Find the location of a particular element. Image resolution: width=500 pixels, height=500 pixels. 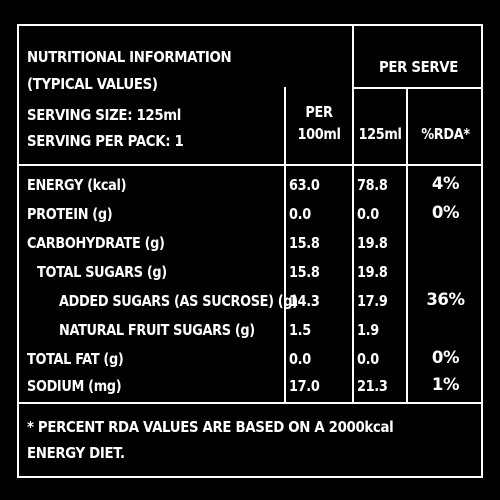

row-label: CARBOHYDRATE (g) is located at coordinates (96, 243).